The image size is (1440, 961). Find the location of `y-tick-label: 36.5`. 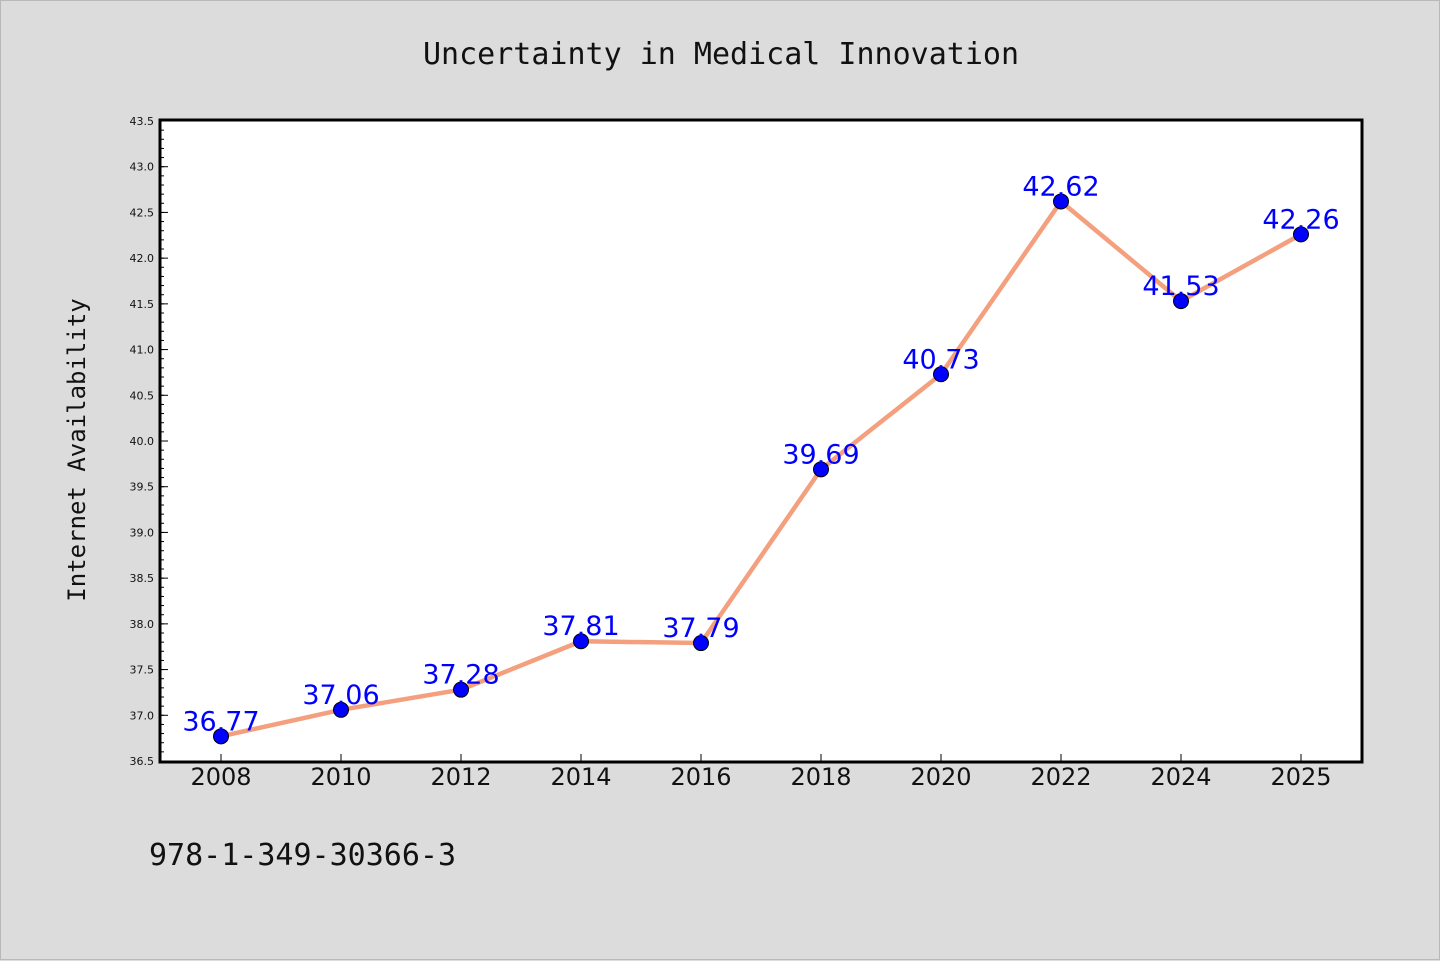

y-tick-label: 36.5 is located at coordinates (142, 761).